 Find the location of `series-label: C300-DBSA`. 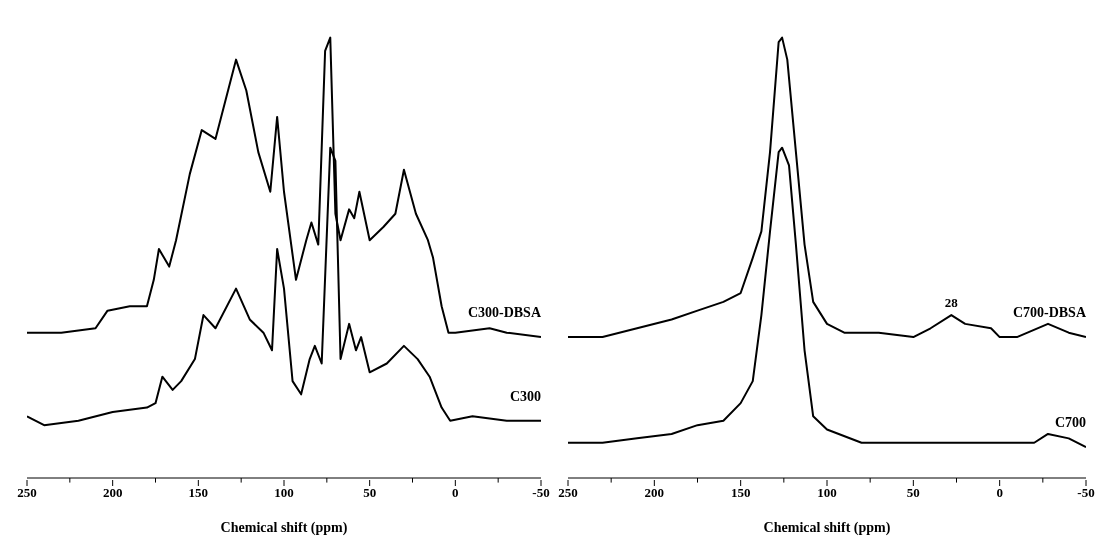

series-label: C300-DBSA is located at coordinates (504, 313).